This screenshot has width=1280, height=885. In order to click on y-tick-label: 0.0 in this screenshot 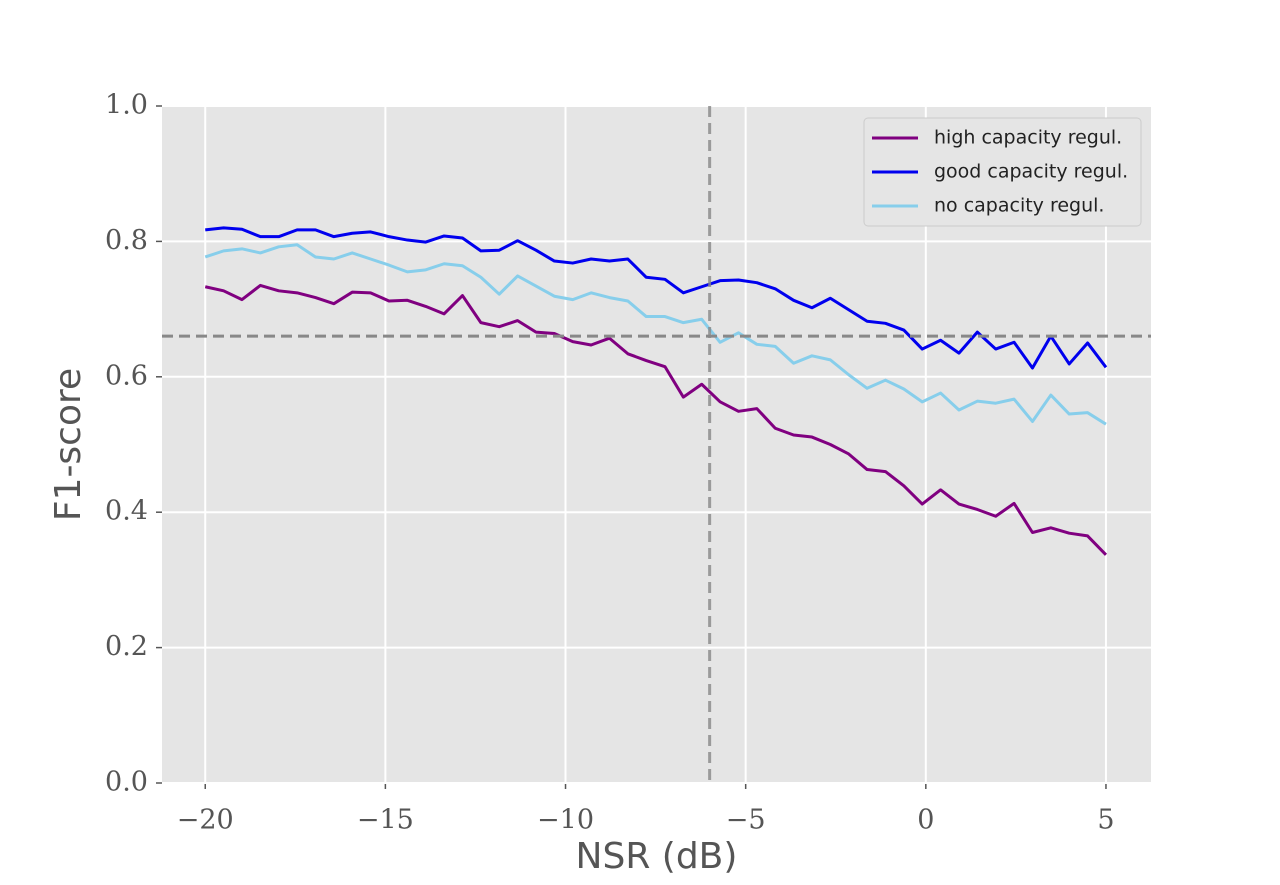, I will do `click(126, 782)`.